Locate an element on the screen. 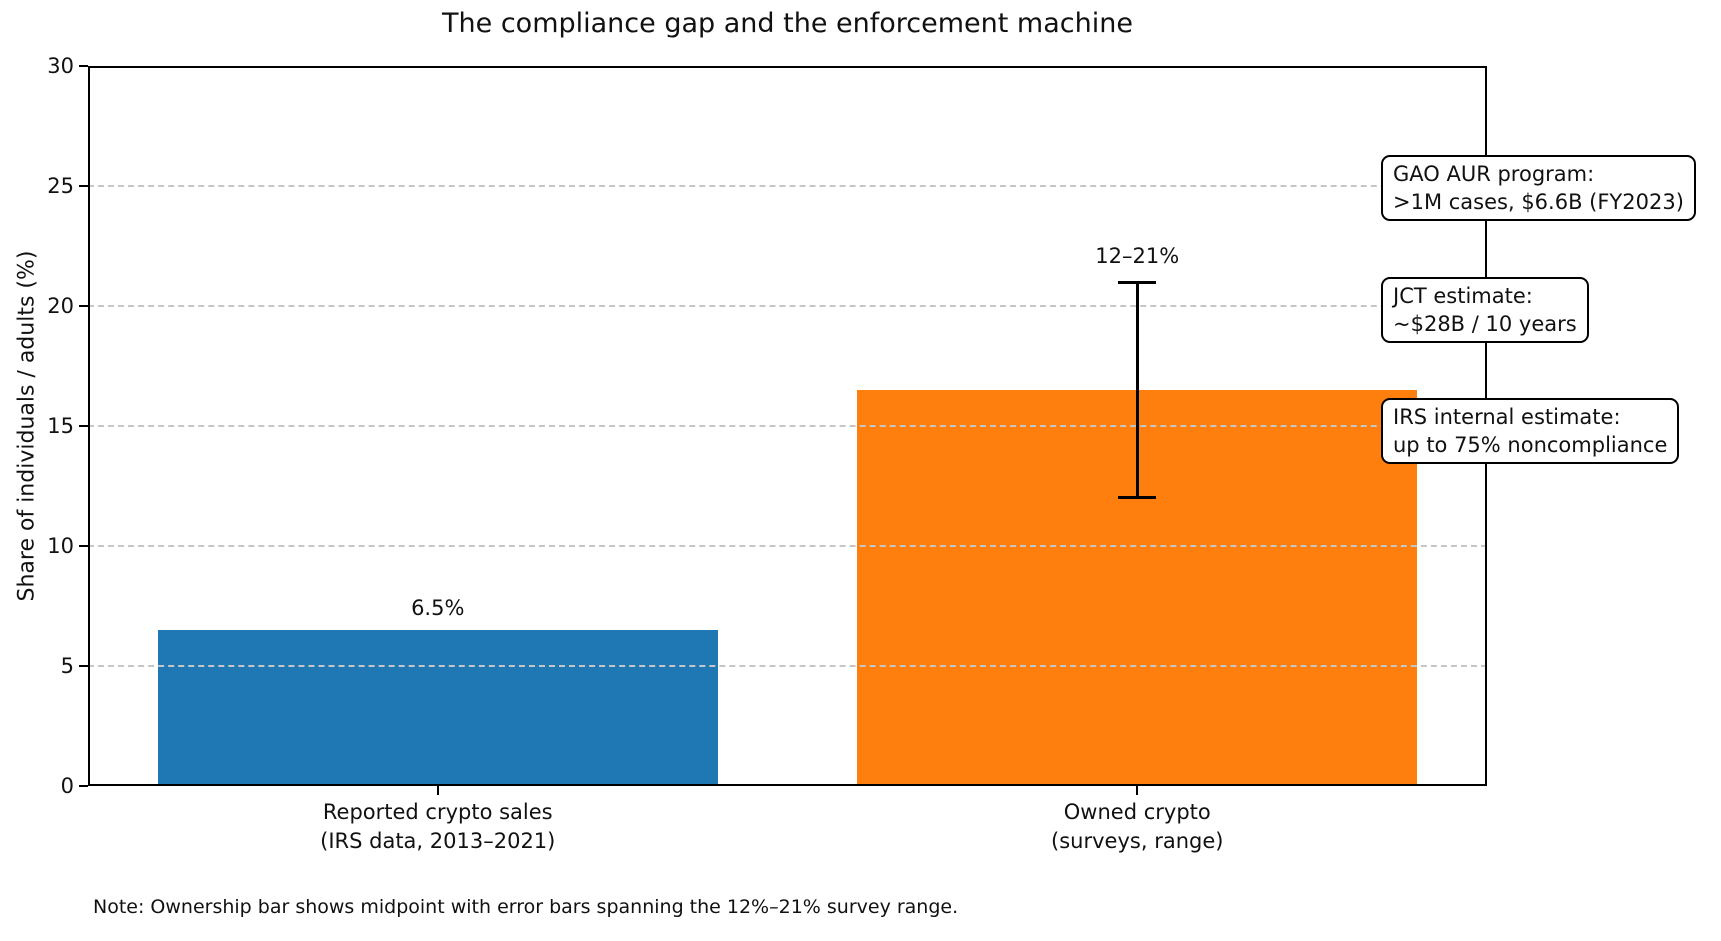  annotation-jct-estimate: JCT estimate: ~$28B / 10 years is located at coordinates (1485, 310).